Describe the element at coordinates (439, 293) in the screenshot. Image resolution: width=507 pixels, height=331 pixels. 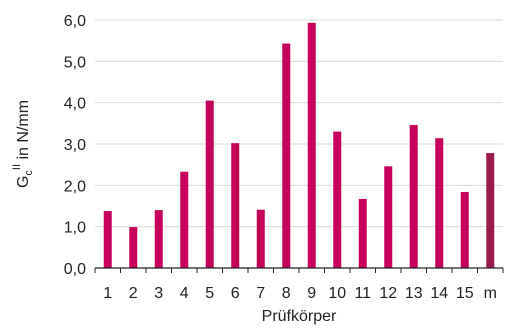
I see `x-tick-label: 14` at that location.